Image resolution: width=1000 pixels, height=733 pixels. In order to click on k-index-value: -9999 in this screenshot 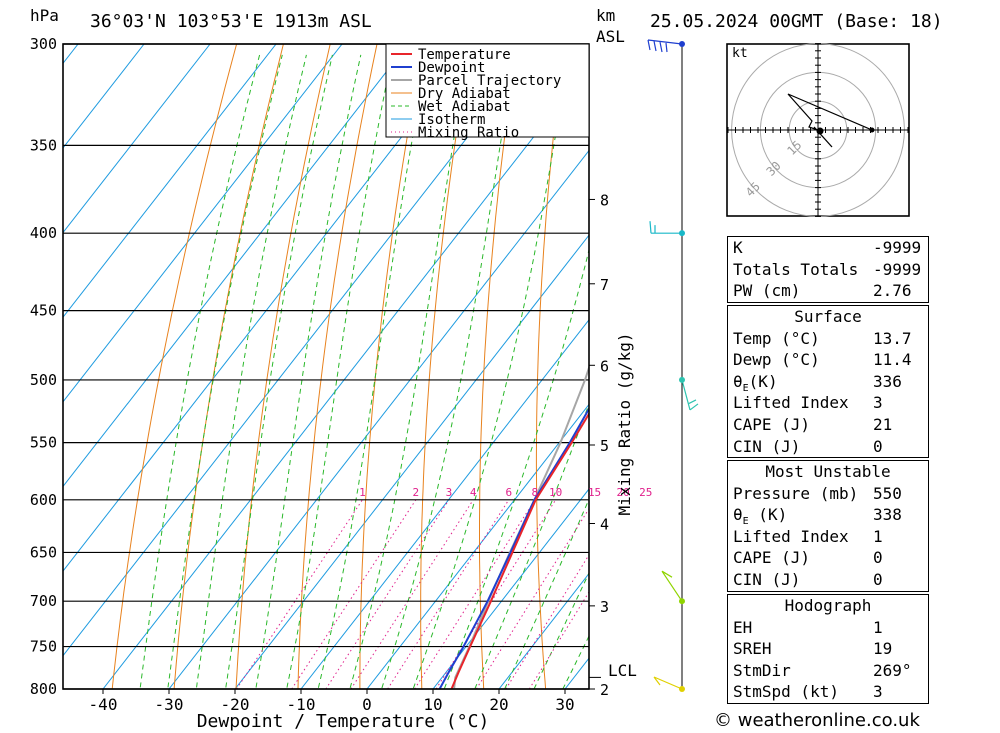, I will do `click(897, 247)`.